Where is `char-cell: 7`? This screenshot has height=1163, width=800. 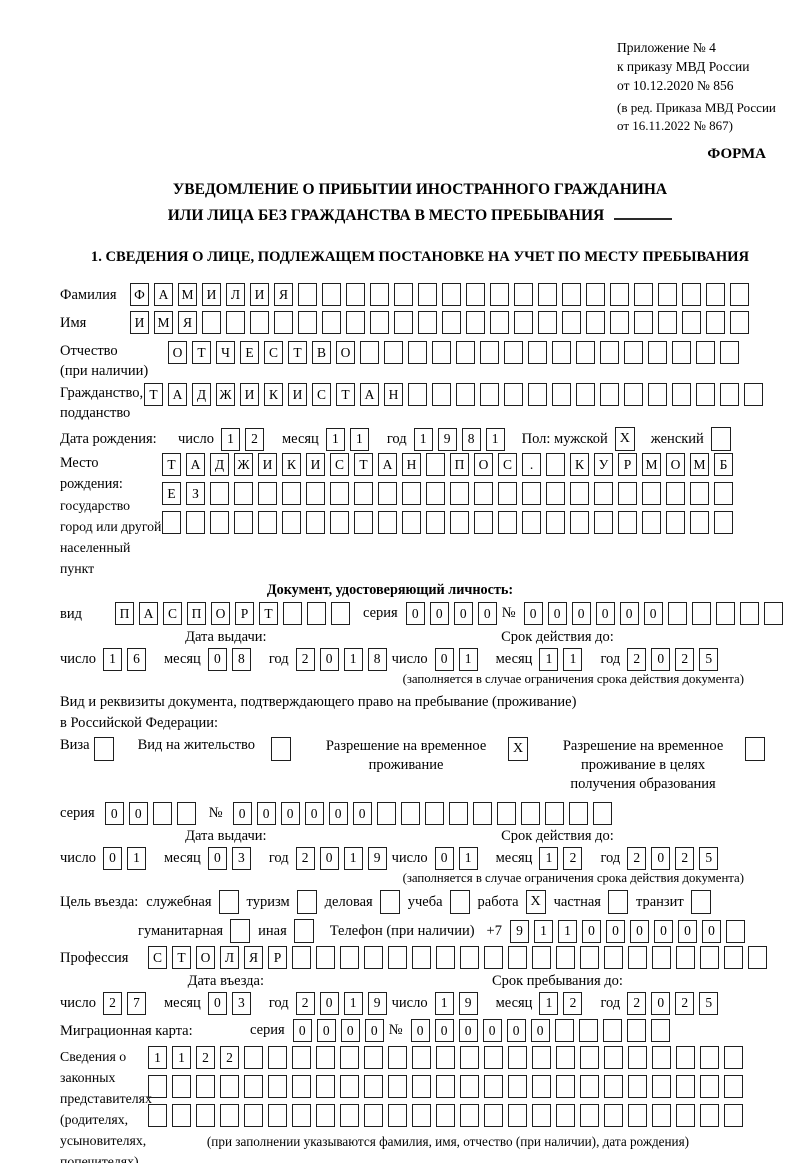 char-cell: 7 is located at coordinates (136, 1003).